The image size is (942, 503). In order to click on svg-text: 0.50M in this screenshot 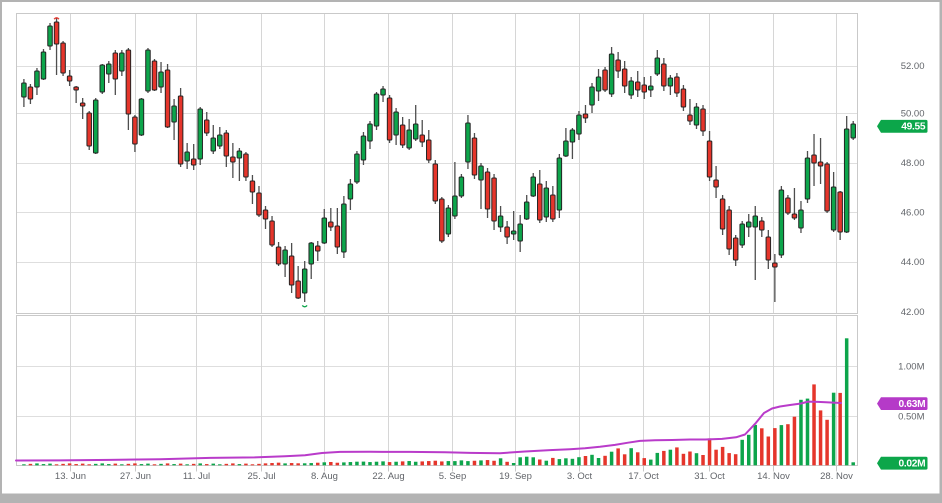, I will do `click(911, 417)`.